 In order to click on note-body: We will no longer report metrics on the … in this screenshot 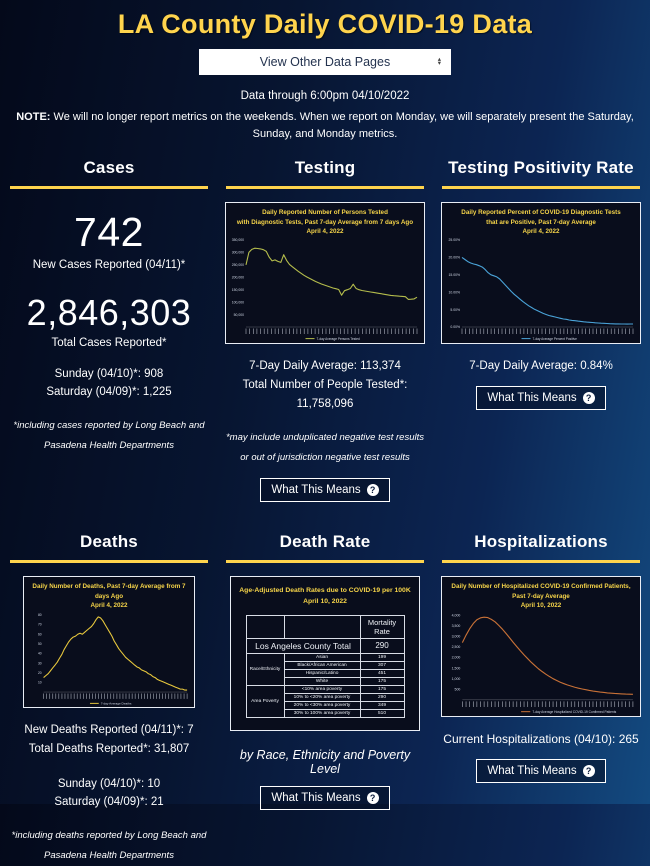, I will do `click(342, 126)`.